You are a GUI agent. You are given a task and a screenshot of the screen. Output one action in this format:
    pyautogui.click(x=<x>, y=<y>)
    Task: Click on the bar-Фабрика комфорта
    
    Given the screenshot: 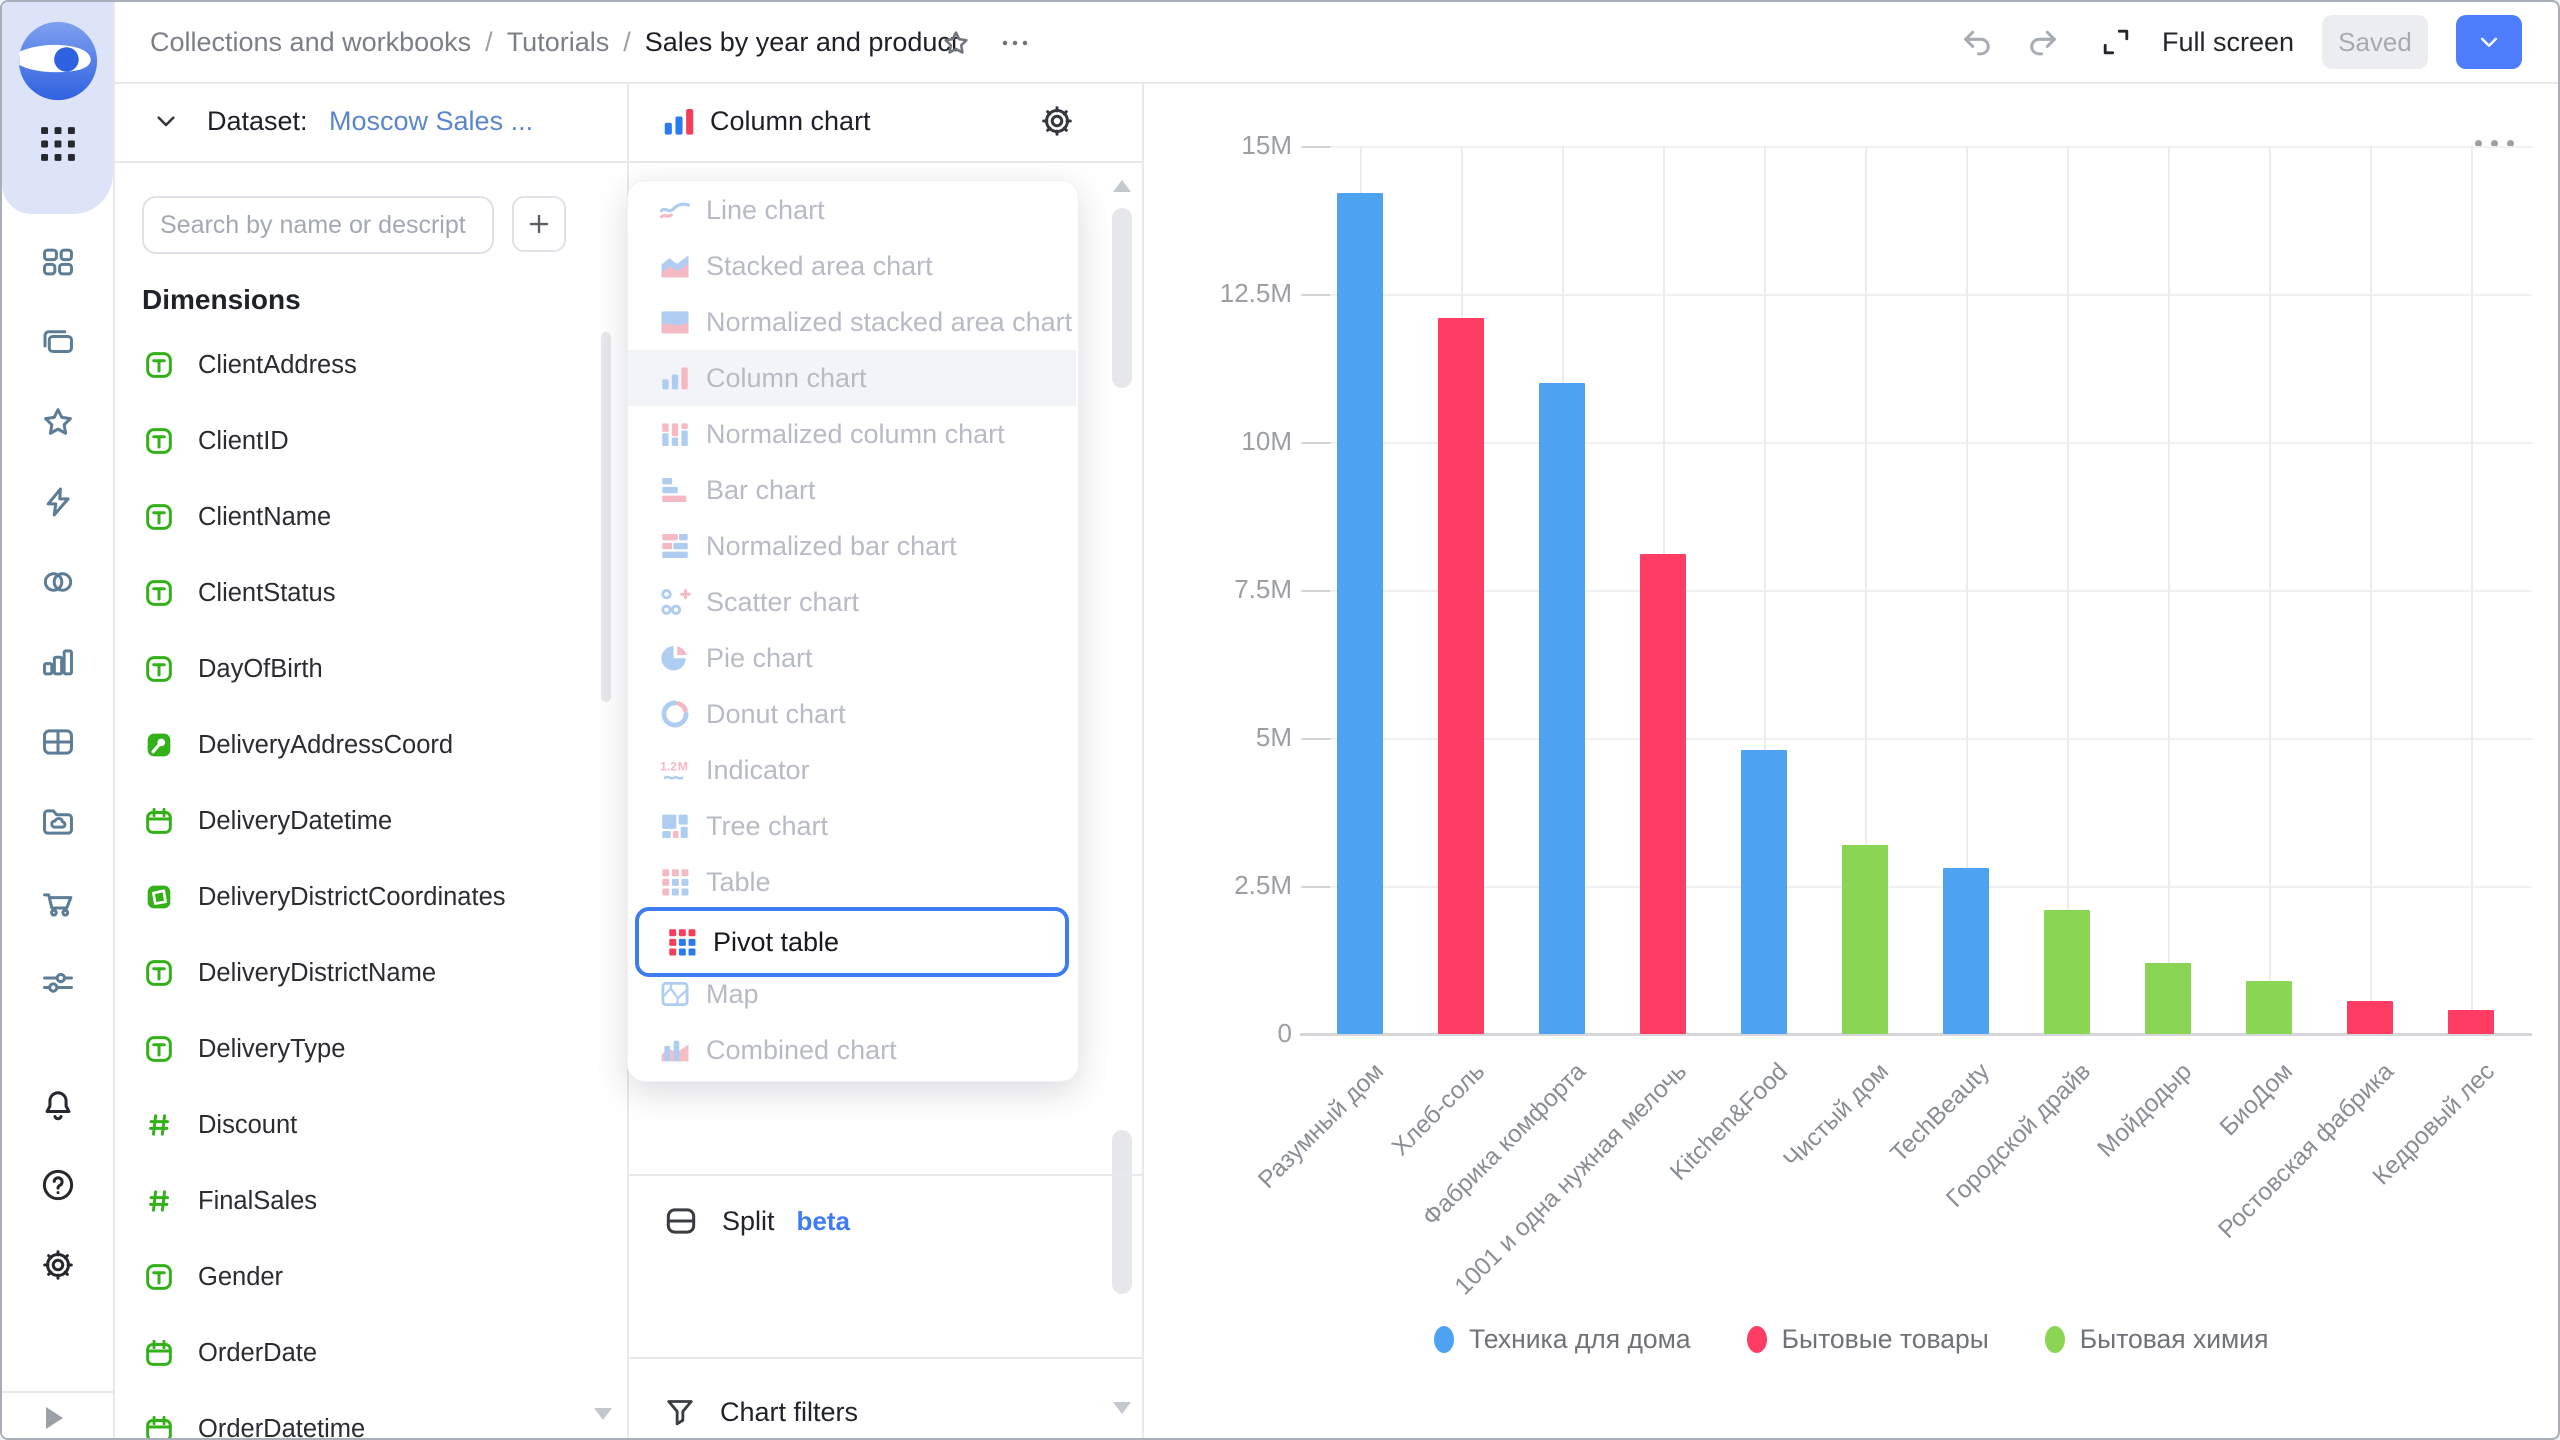 What is the action you would take?
    pyautogui.click(x=1562, y=708)
    